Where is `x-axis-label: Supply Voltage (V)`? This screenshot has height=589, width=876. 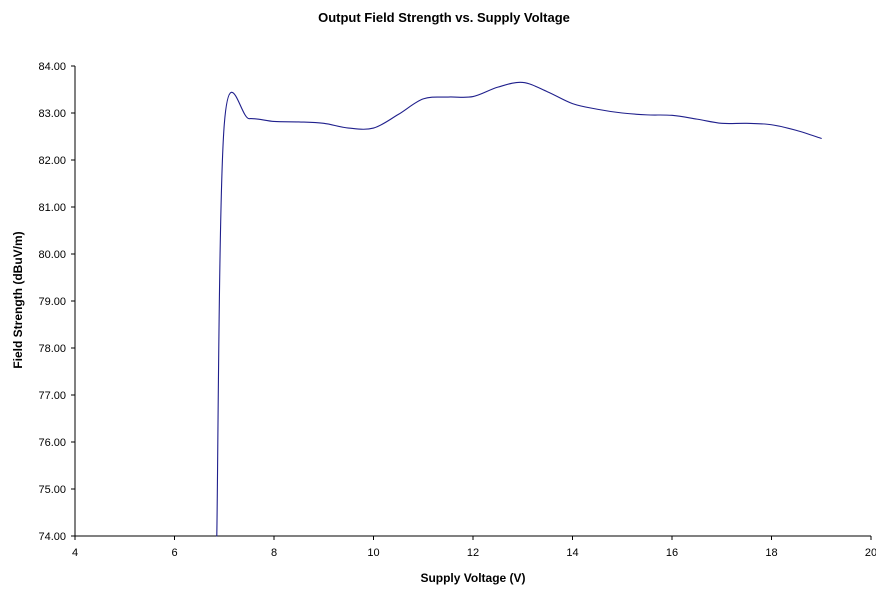
x-axis-label: Supply Voltage (V) is located at coordinates (472, 578).